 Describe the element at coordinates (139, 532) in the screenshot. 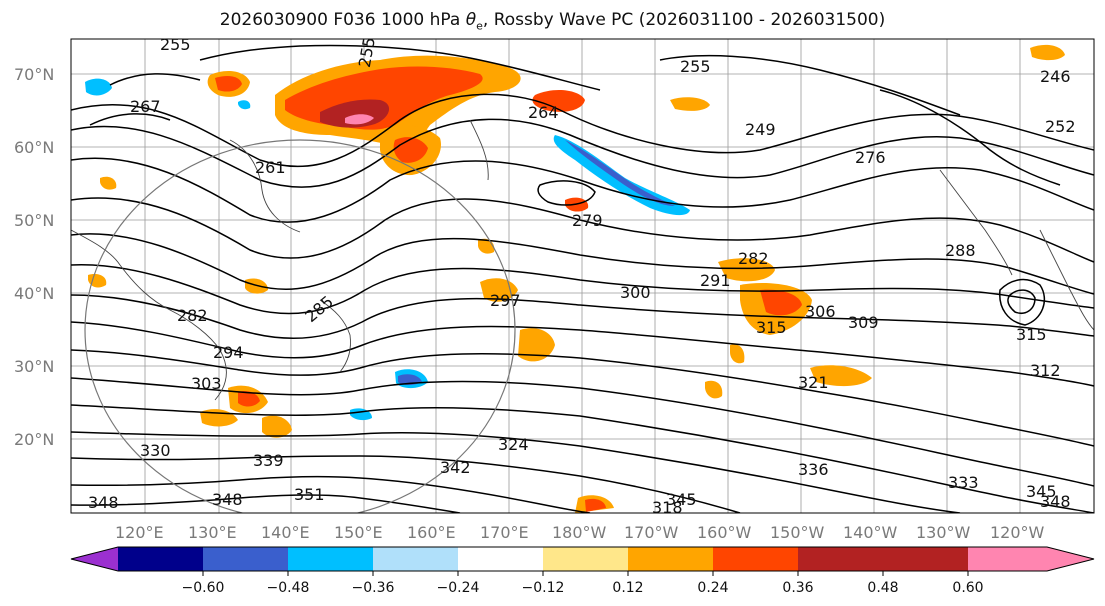

I see `lon-label: 120°E` at that location.